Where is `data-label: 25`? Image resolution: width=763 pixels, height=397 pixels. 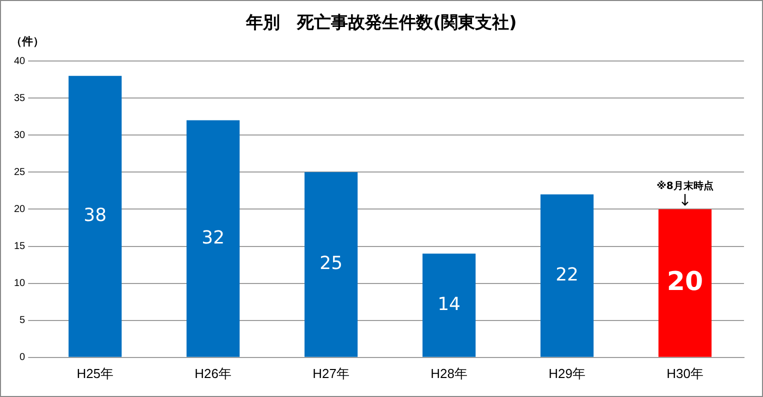
data-label: 25 is located at coordinates (331, 263).